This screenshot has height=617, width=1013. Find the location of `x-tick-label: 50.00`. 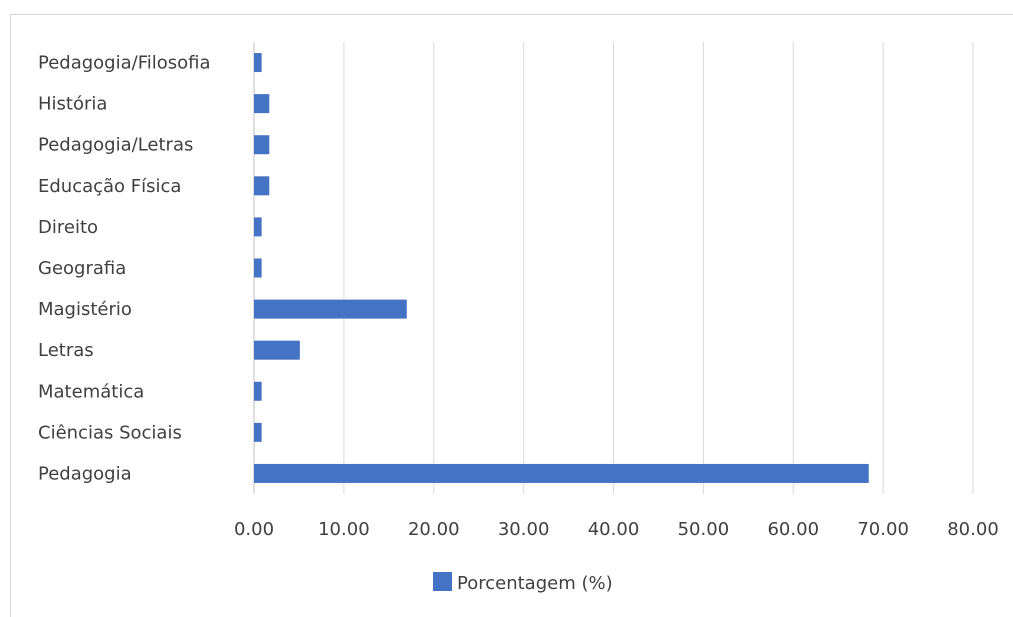

x-tick-label: 50.00 is located at coordinates (704, 529).